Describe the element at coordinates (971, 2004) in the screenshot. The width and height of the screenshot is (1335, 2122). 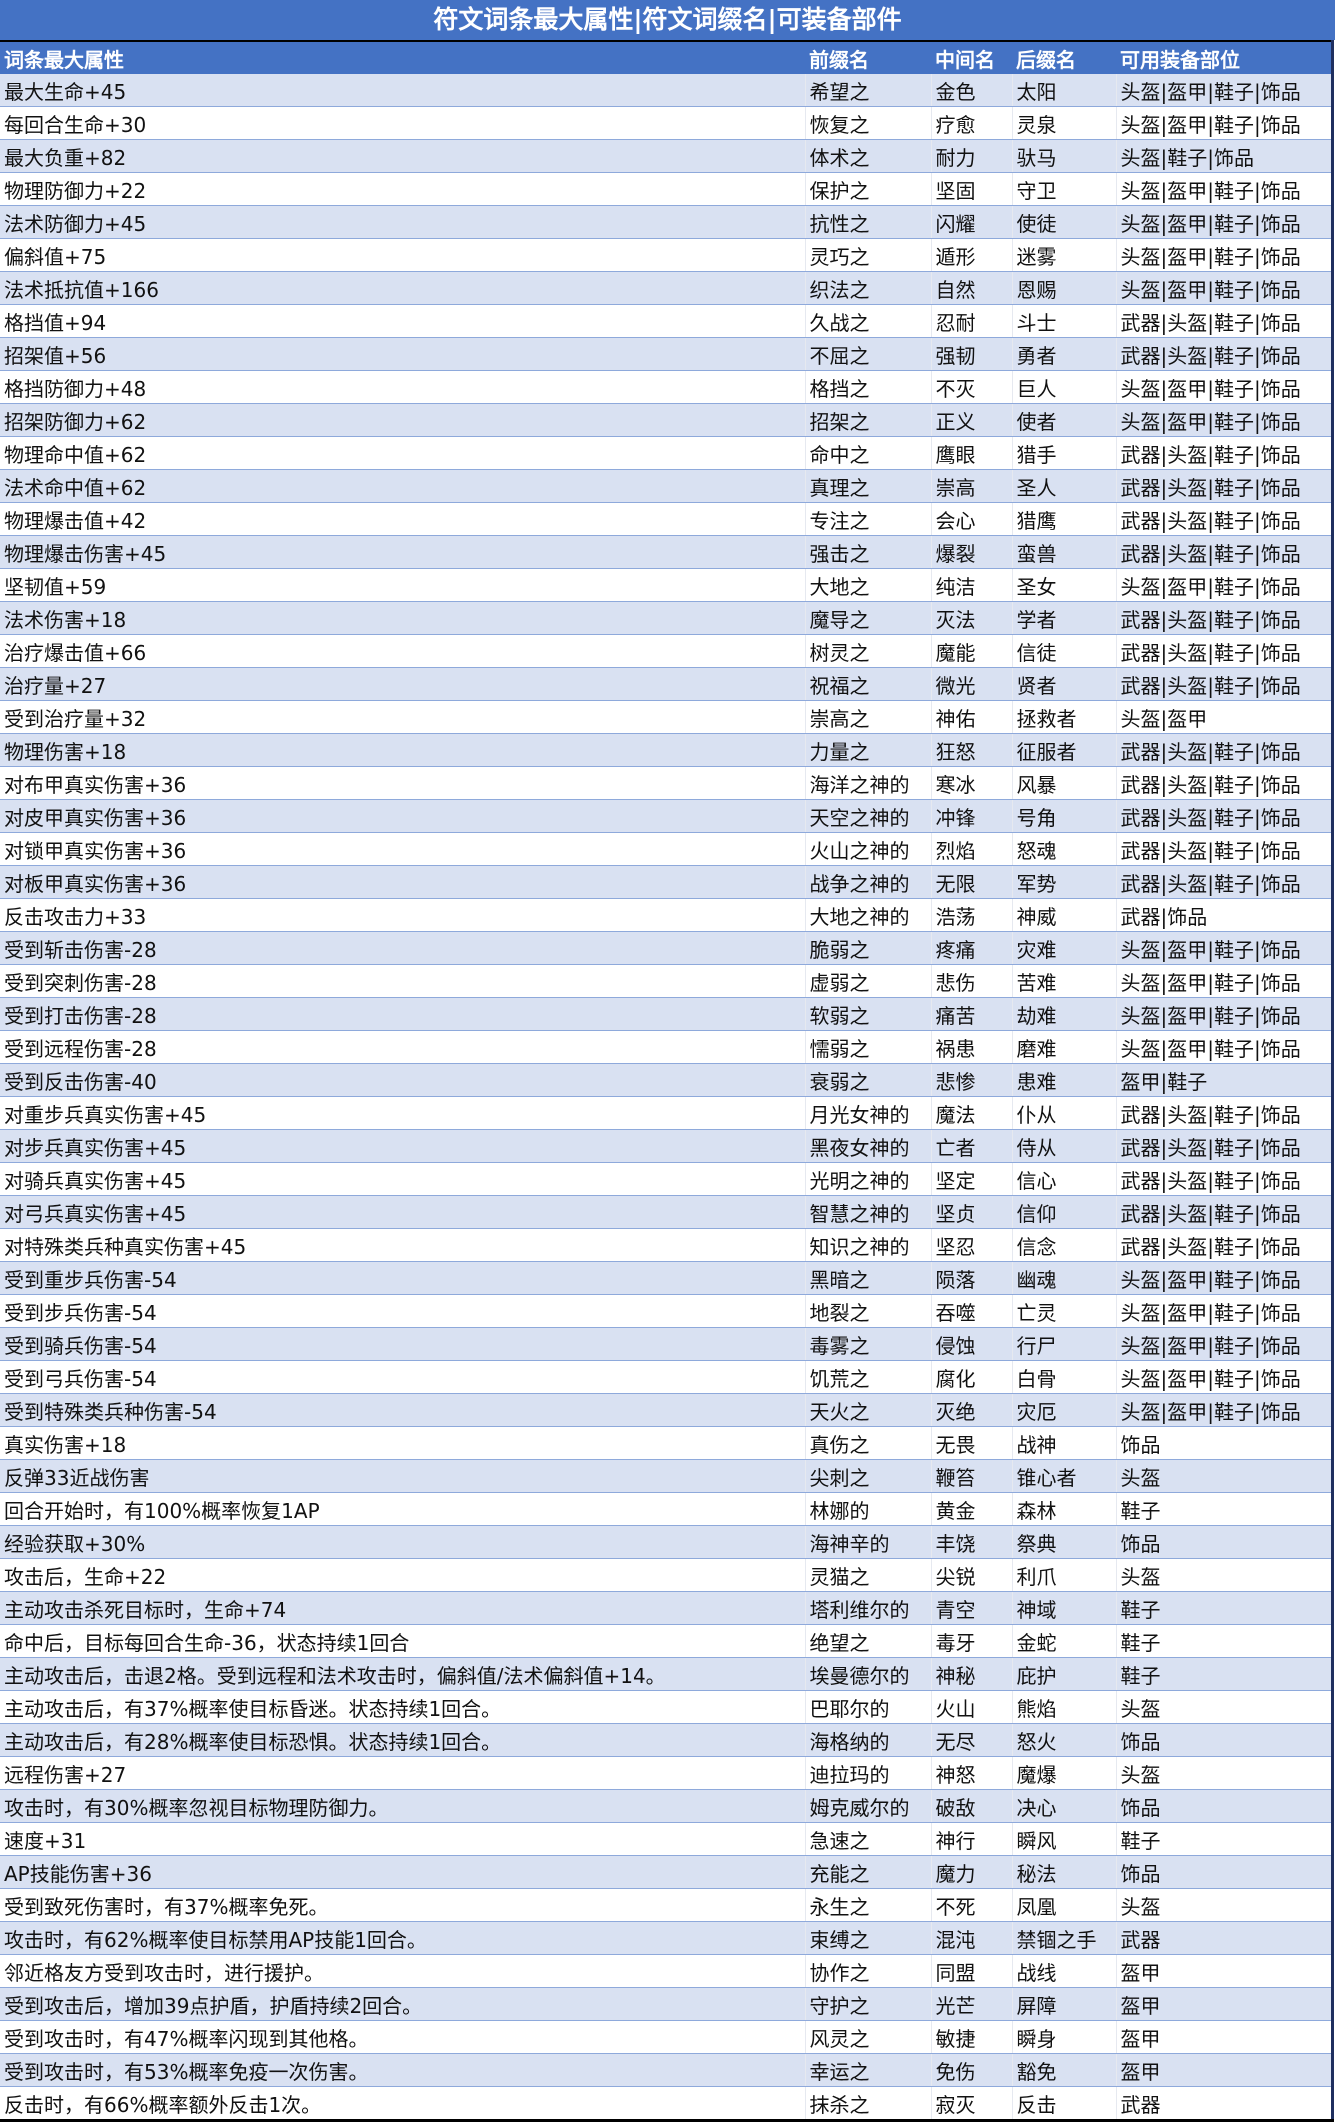
I see `middle-cell: 光芒` at that location.